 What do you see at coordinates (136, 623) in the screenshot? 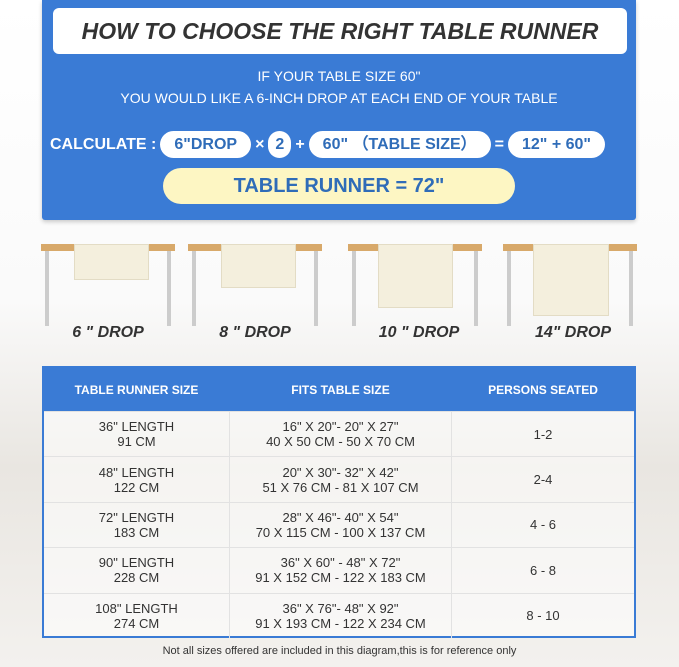
I see `size-cm: 274 CM` at bounding box center [136, 623].